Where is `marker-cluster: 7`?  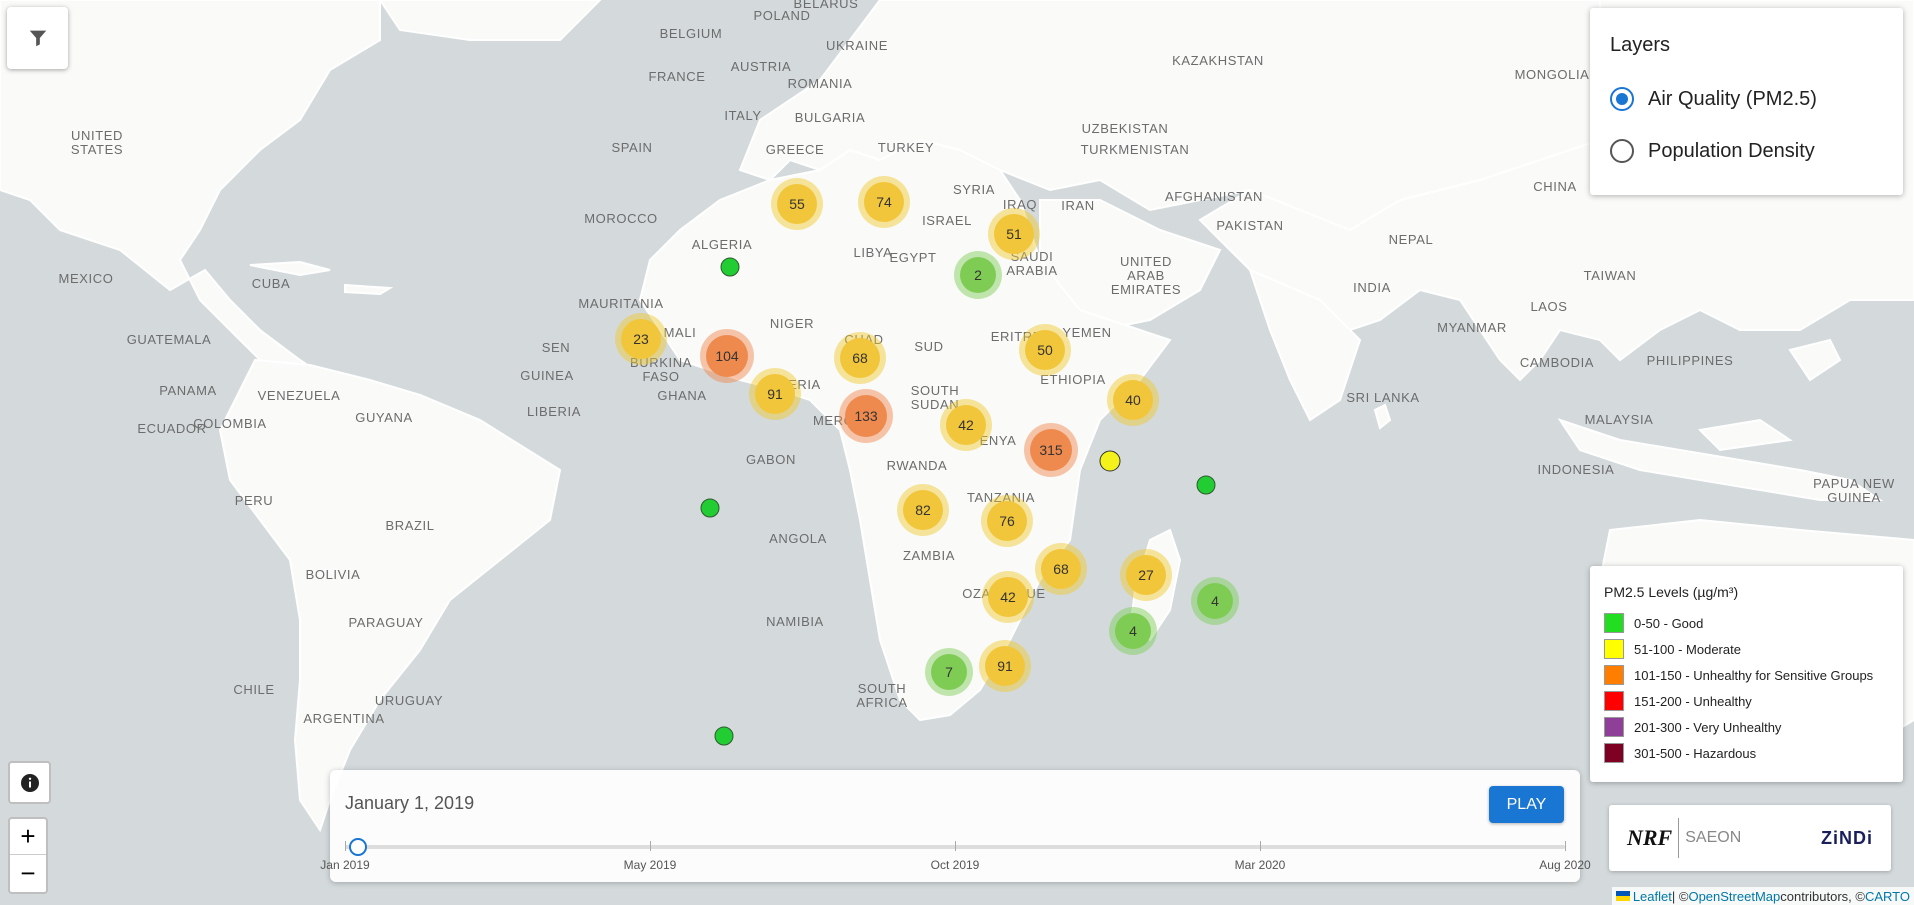 marker-cluster: 7 is located at coordinates (949, 672).